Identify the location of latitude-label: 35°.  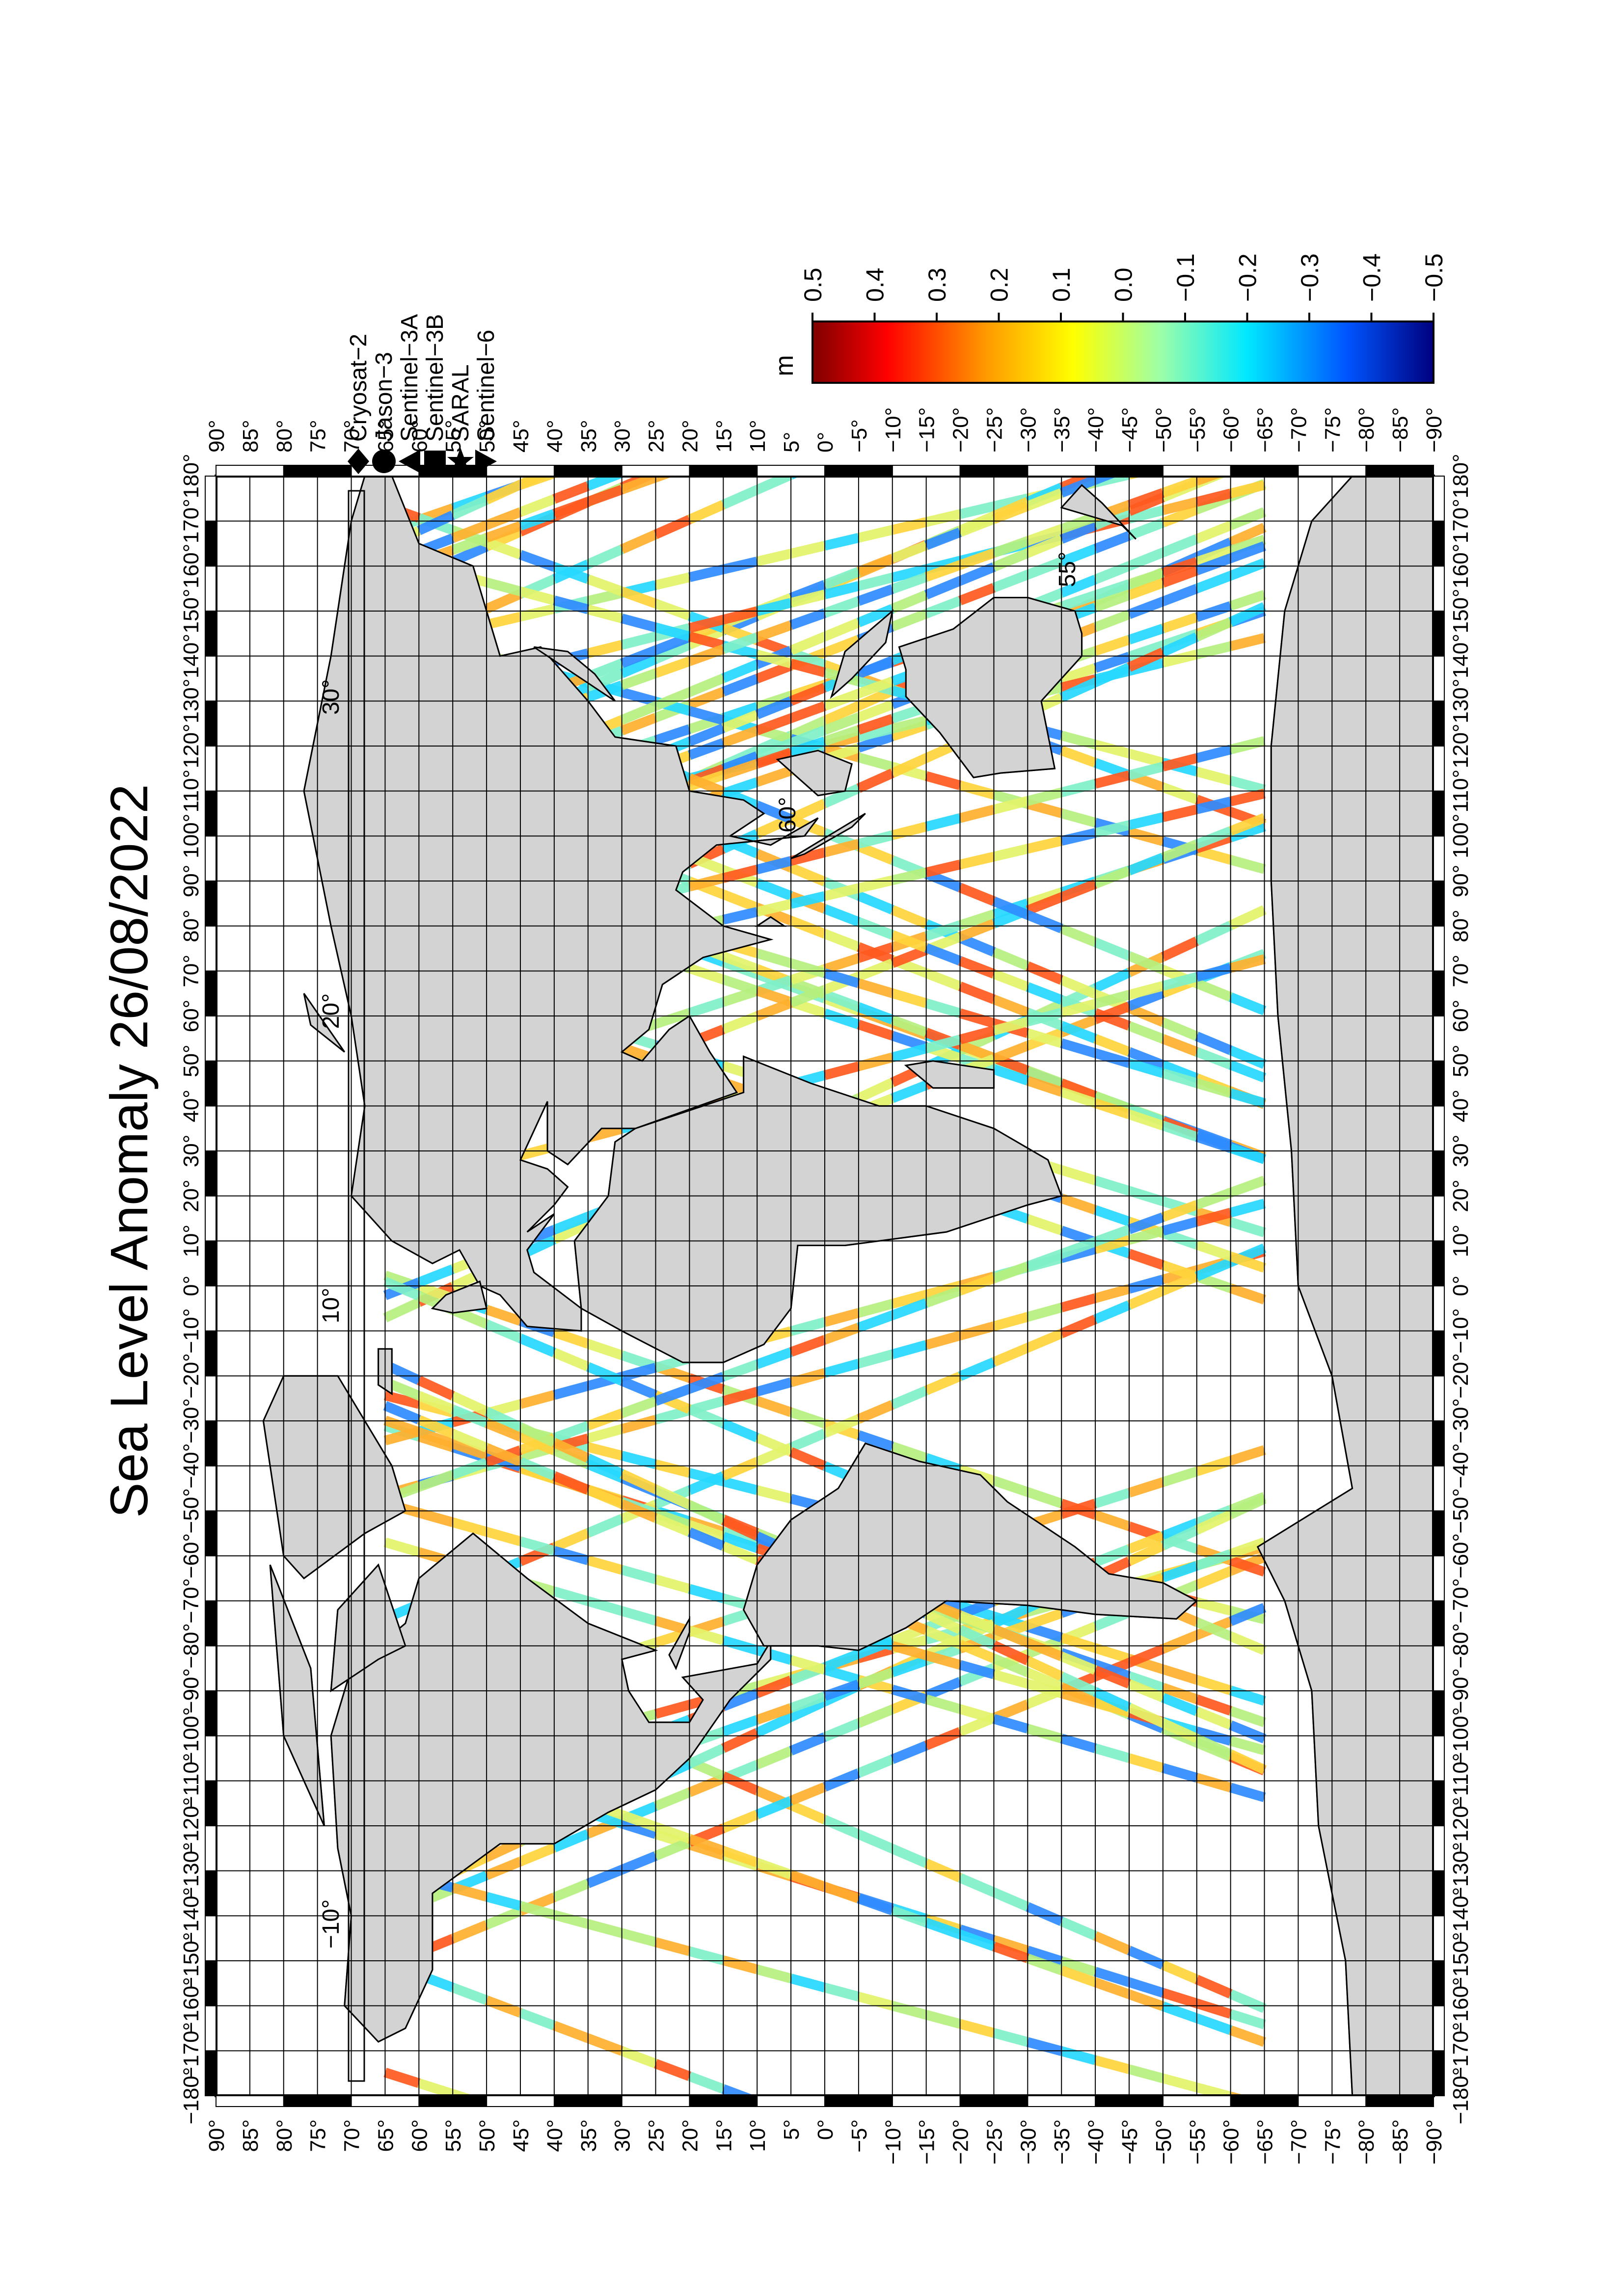
(589, 2135).